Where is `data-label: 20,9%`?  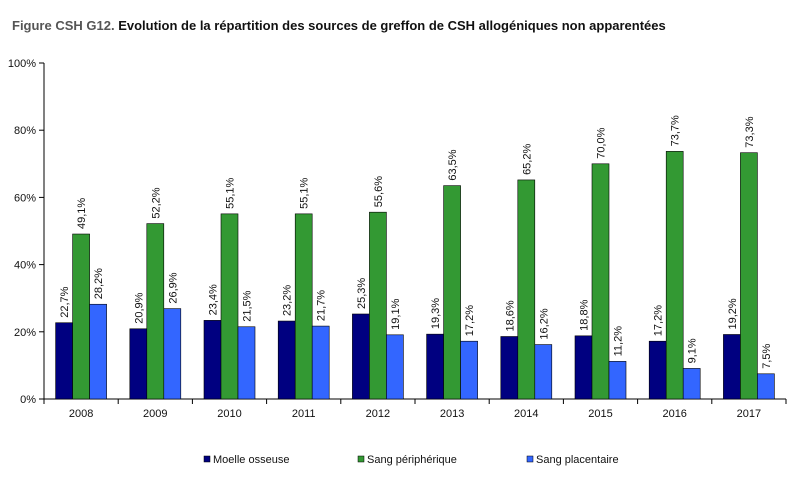 data-label: 20,9% is located at coordinates (139, 307).